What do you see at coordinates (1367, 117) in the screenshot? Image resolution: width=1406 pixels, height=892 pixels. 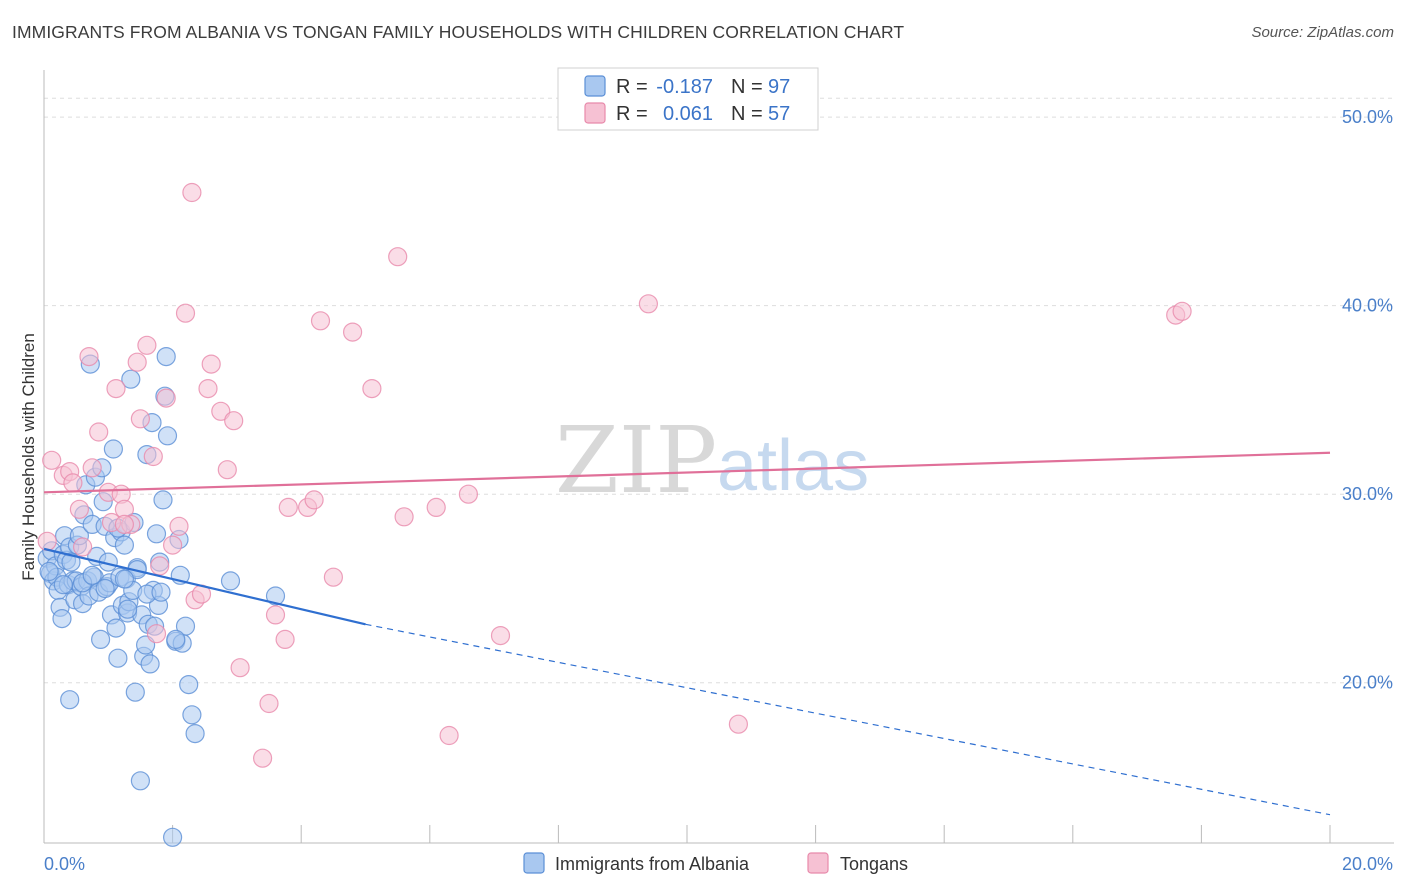 I see `y-tick-label-3: 50.0%` at bounding box center [1367, 117].